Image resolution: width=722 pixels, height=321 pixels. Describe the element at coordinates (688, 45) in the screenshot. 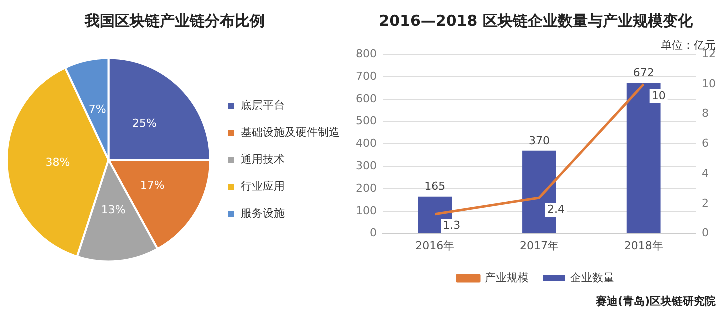

I see `y2-axis-title: 单位：亿元` at that location.